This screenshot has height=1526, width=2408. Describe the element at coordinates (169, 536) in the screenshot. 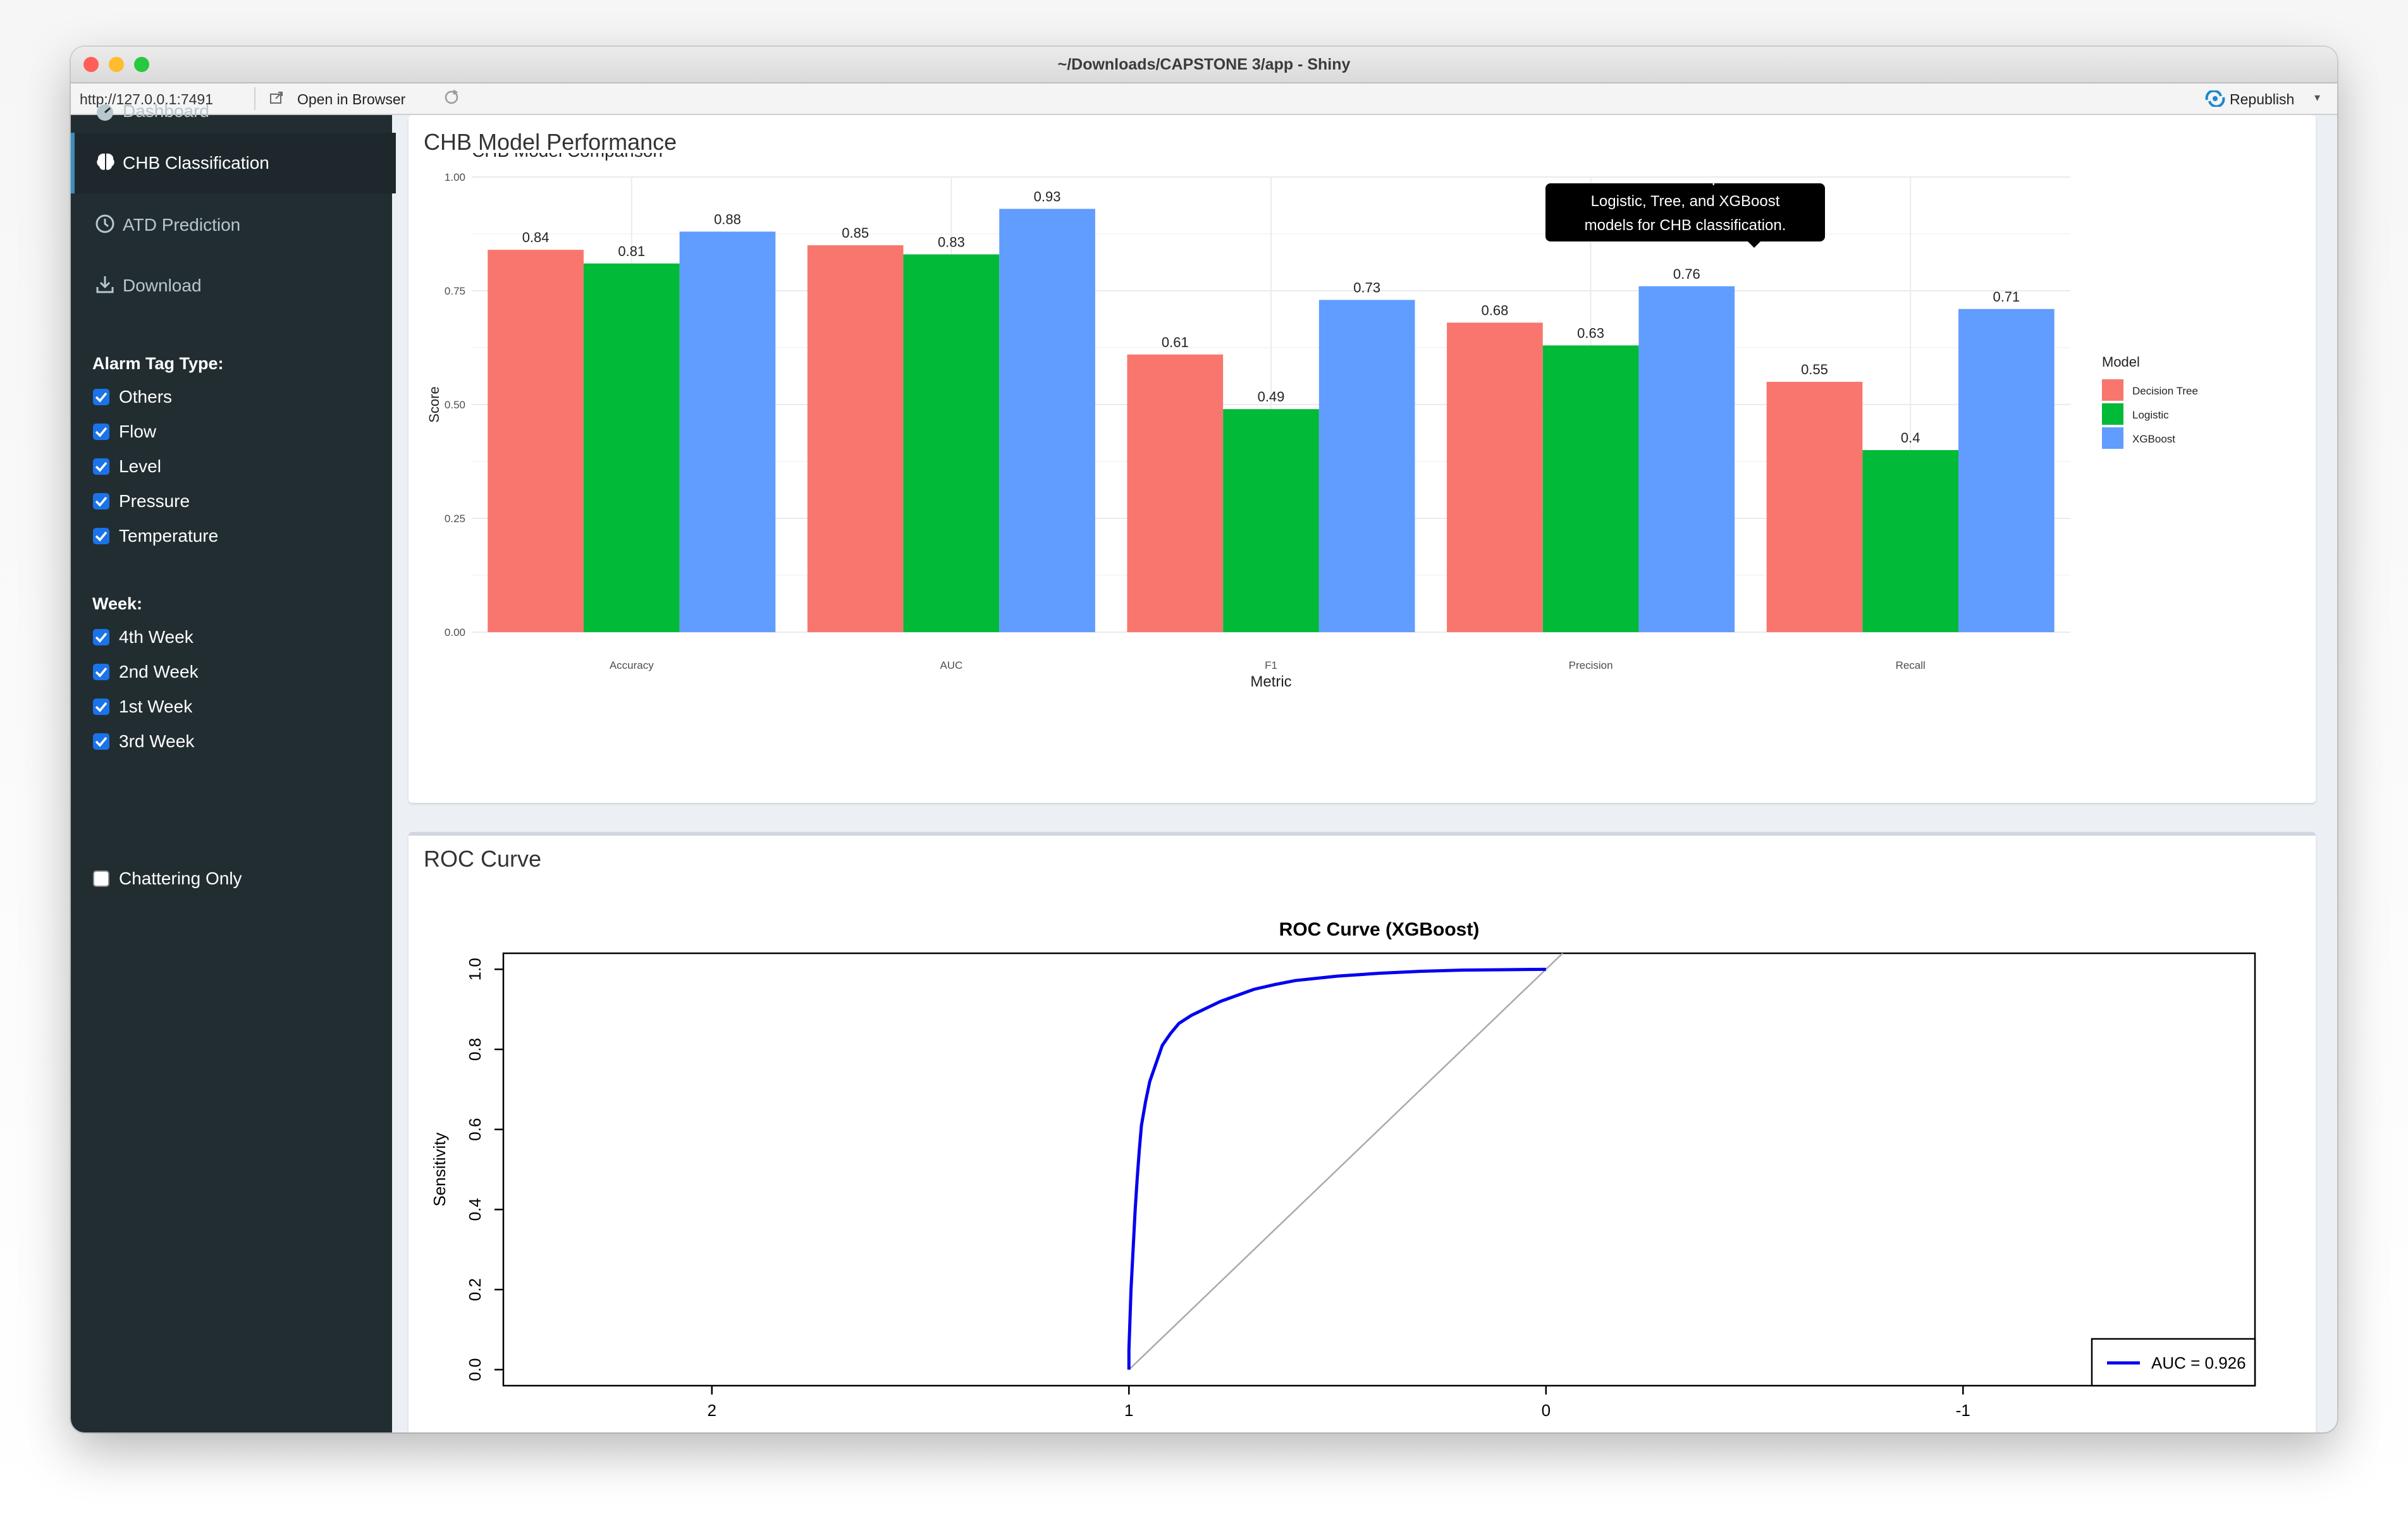

I see `alarm-type-label: Temperature` at that location.